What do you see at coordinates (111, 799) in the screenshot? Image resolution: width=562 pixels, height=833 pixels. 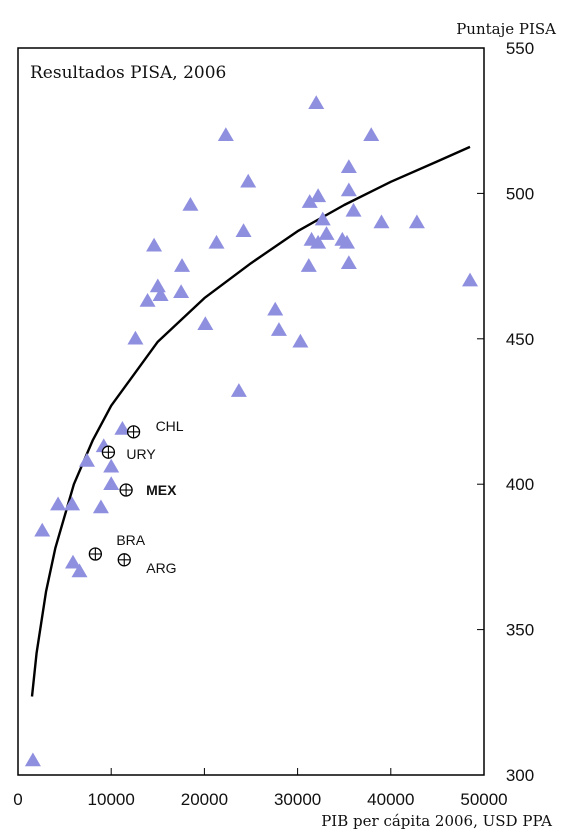 I see `x-tick-label: 10000` at bounding box center [111, 799].